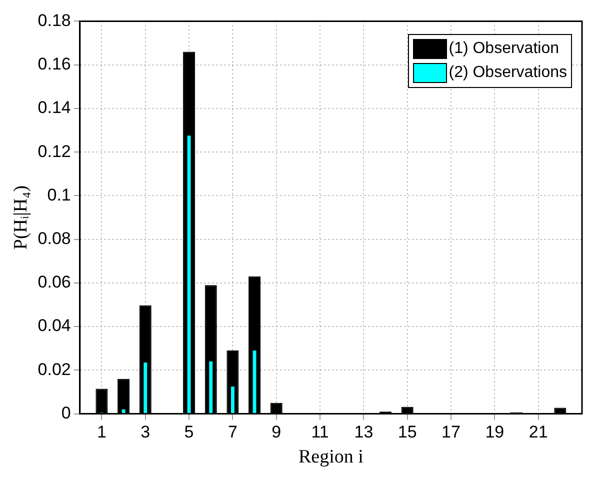 Image resolution: width=594 pixels, height=477 pixels. Describe the element at coordinates (364, 432) in the screenshot. I see `x-tick-label: 13` at that location.